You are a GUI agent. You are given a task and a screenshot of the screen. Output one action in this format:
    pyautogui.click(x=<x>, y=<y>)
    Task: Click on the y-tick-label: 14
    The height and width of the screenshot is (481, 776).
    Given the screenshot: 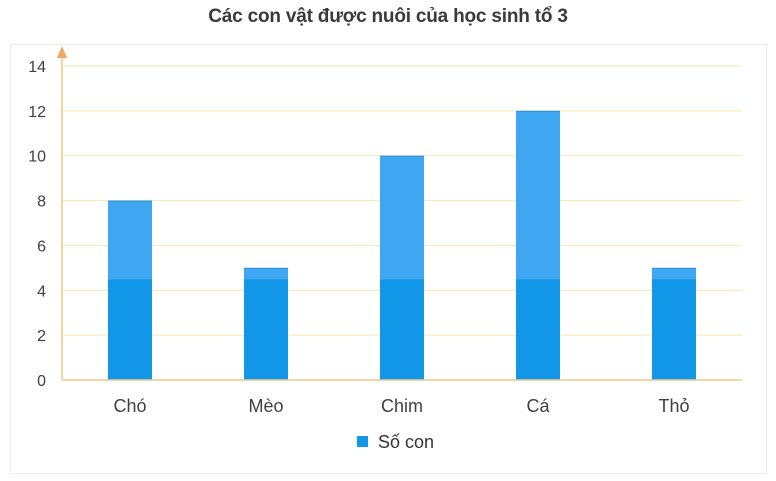 What is the action you would take?
    pyautogui.click(x=37, y=67)
    